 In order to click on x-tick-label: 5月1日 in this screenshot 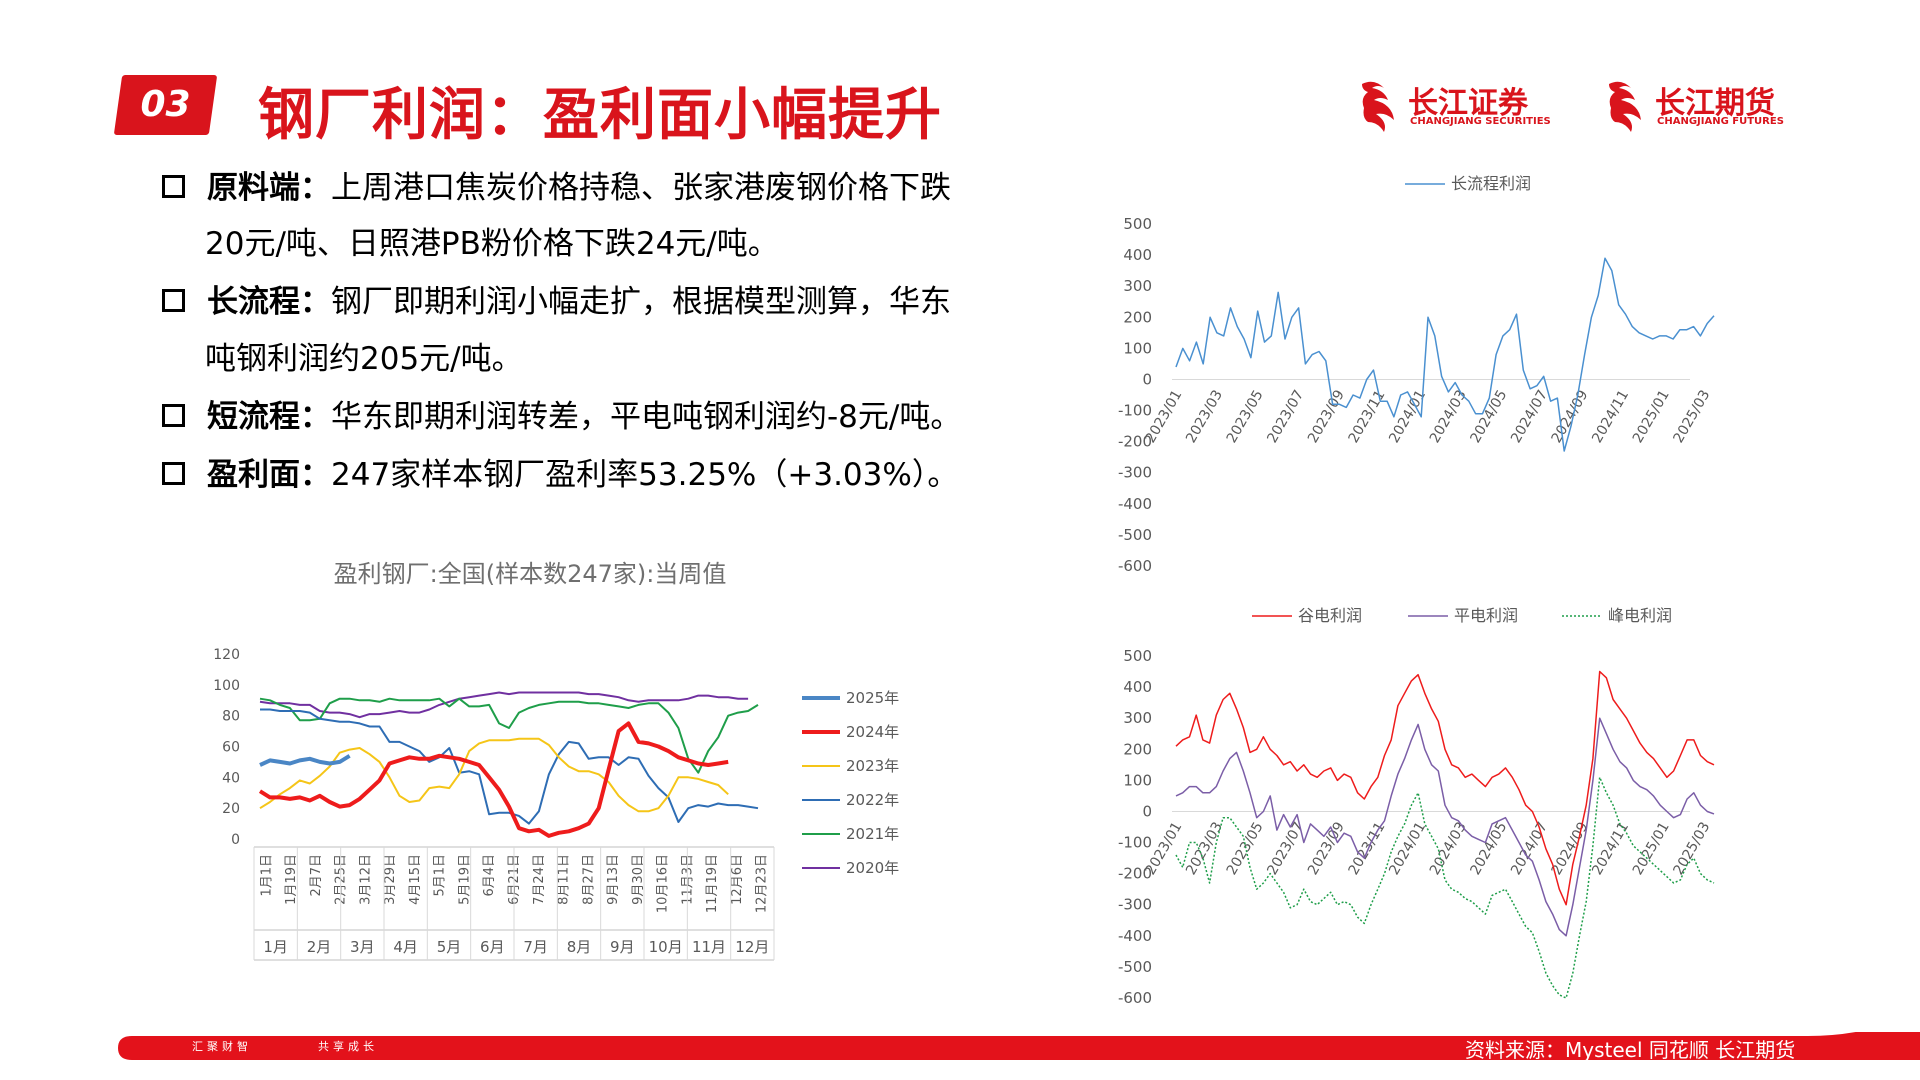, I will do `click(440, 875)`.